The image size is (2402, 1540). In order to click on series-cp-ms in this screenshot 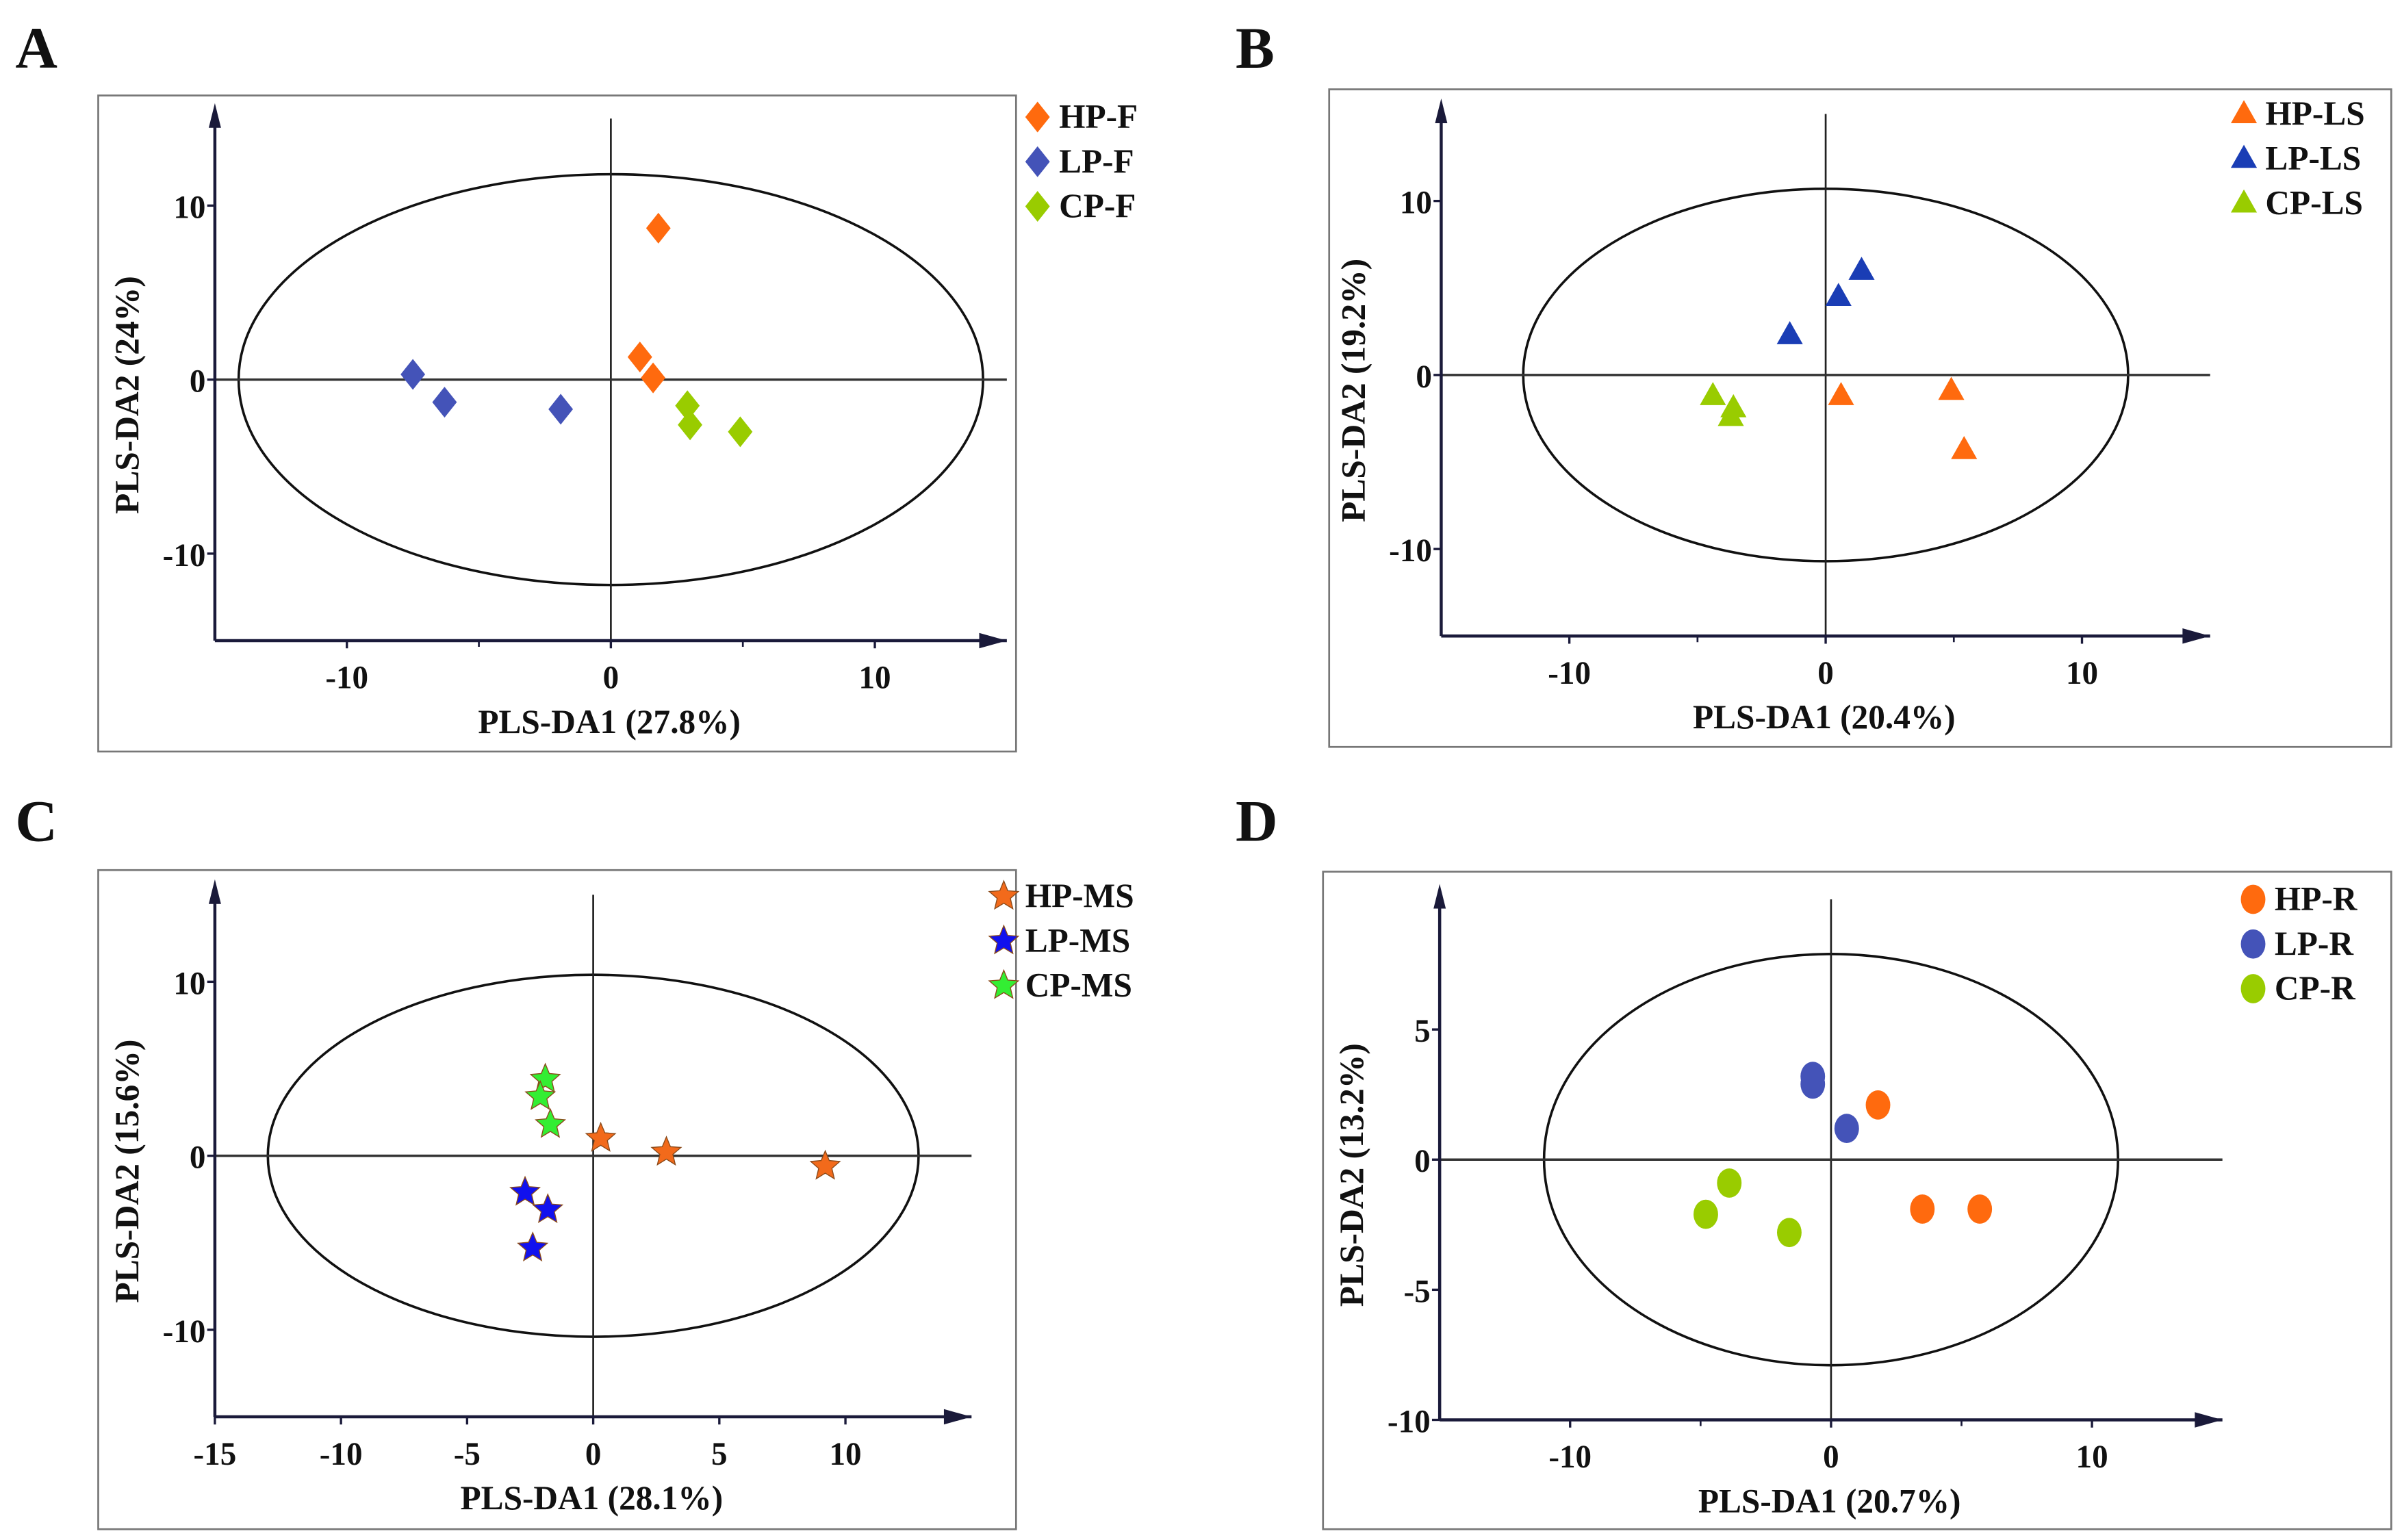, I will do `click(545, 1100)`.